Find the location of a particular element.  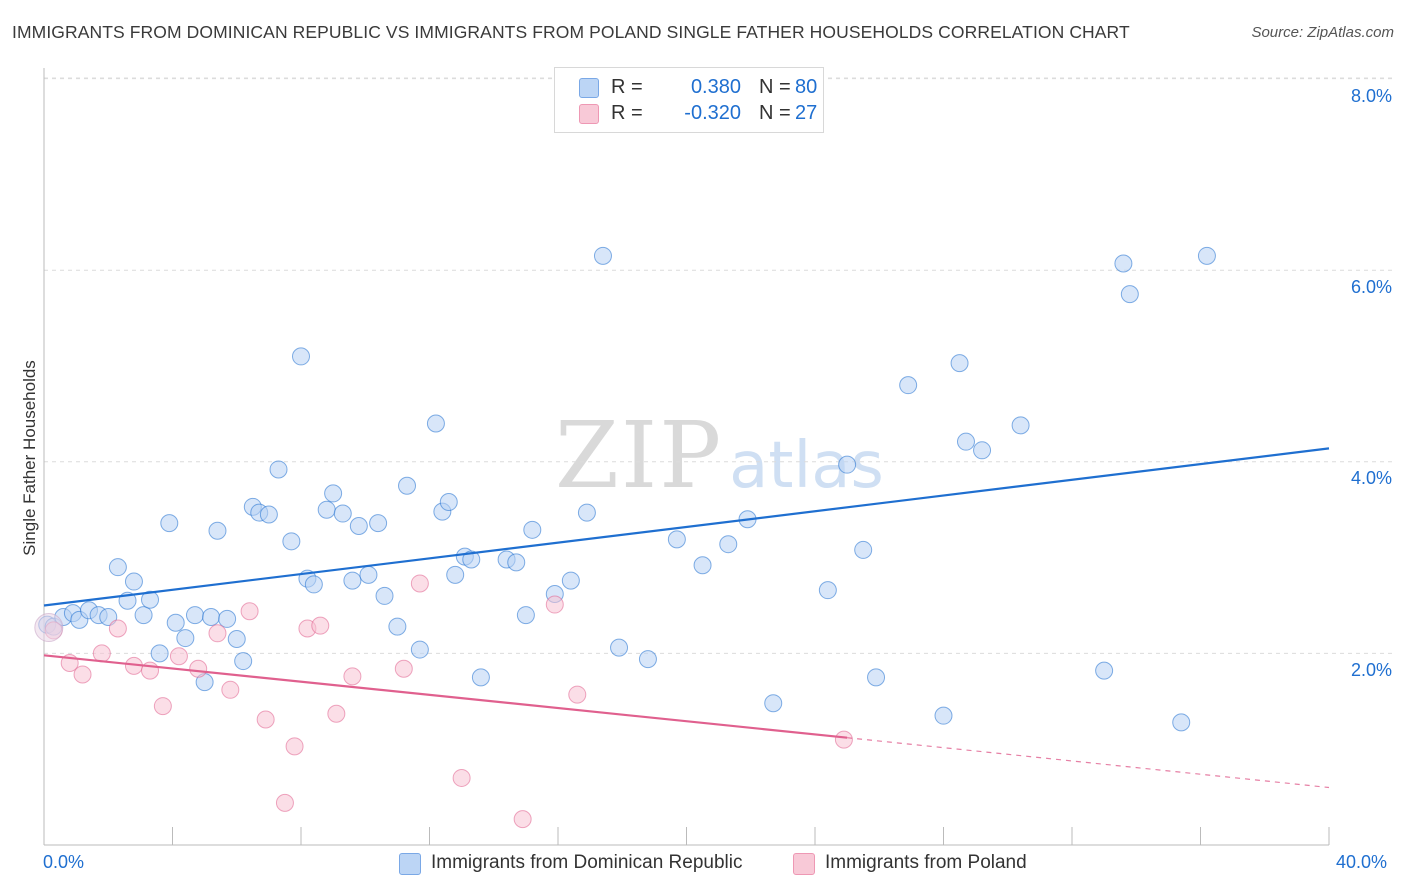

y-tick-label-8: 8.0% is located at coordinates (1371, 96).